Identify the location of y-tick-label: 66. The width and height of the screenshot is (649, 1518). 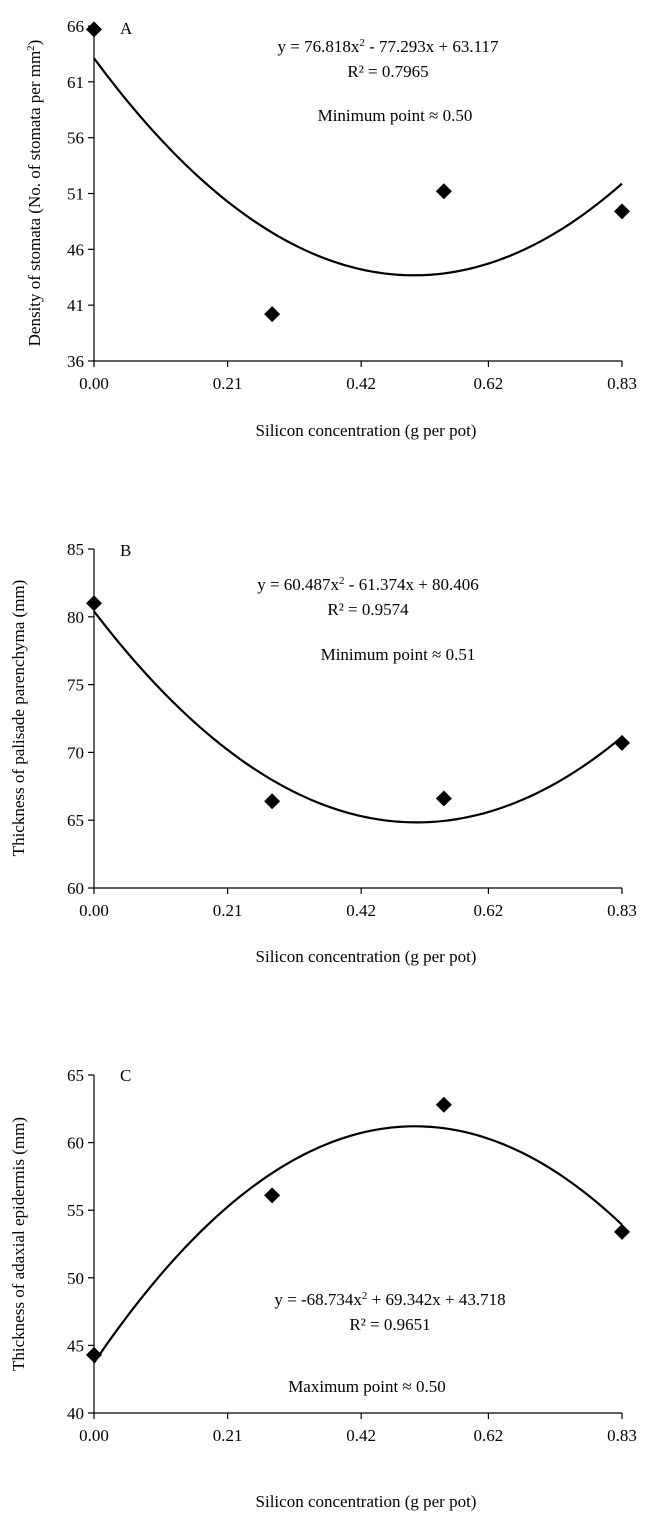
(75, 26).